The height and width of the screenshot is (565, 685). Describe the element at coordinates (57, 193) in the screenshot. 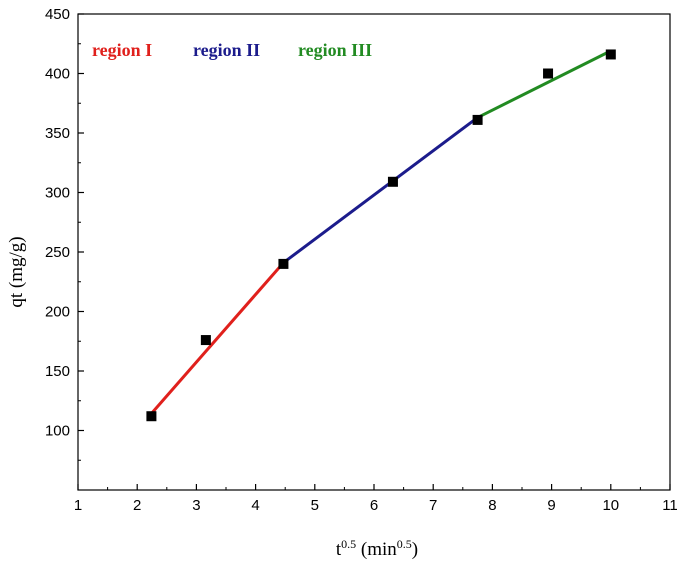

I see `y-tick-label: 300` at that location.